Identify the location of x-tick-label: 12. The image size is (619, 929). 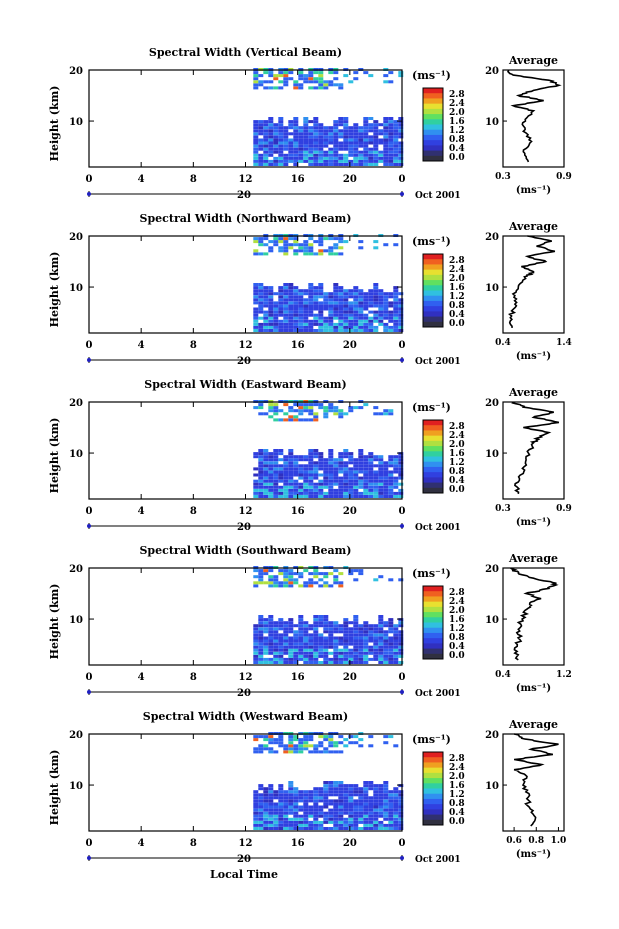
(246, 511).